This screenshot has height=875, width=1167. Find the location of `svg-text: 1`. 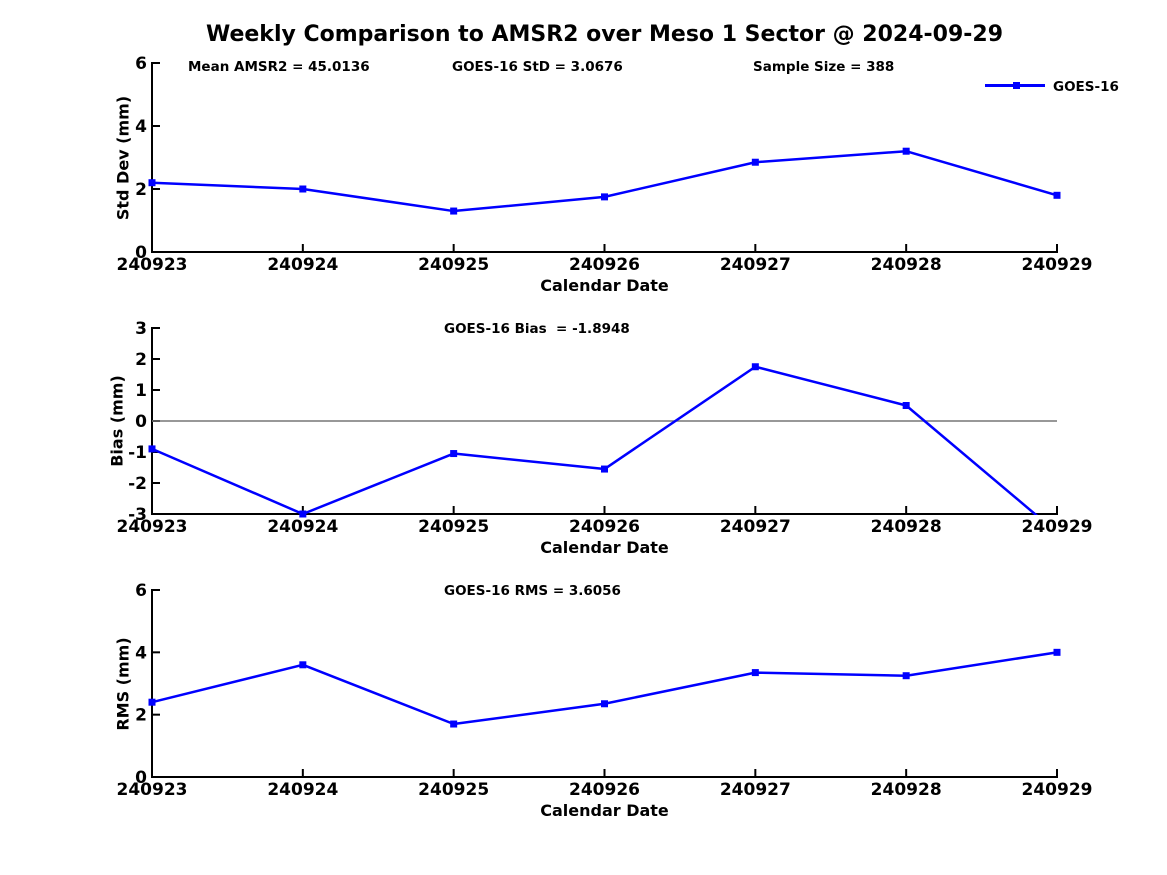

svg-text: 1 is located at coordinates (141, 391).